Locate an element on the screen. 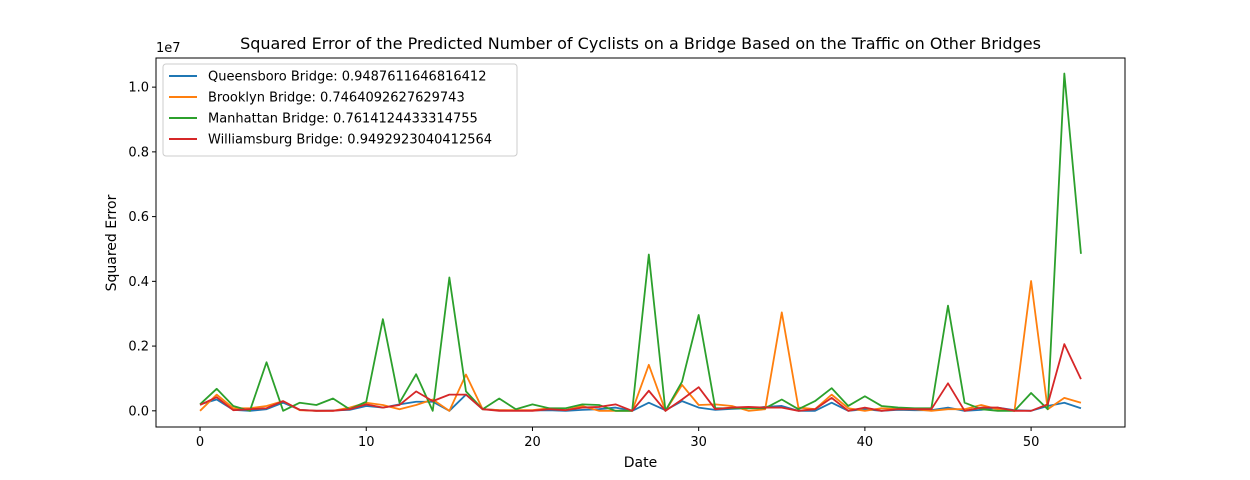 The width and height of the screenshot is (1250, 480). legend-label-4: Williamsburg Bridge: 0.9492923040412564 is located at coordinates (350, 140).